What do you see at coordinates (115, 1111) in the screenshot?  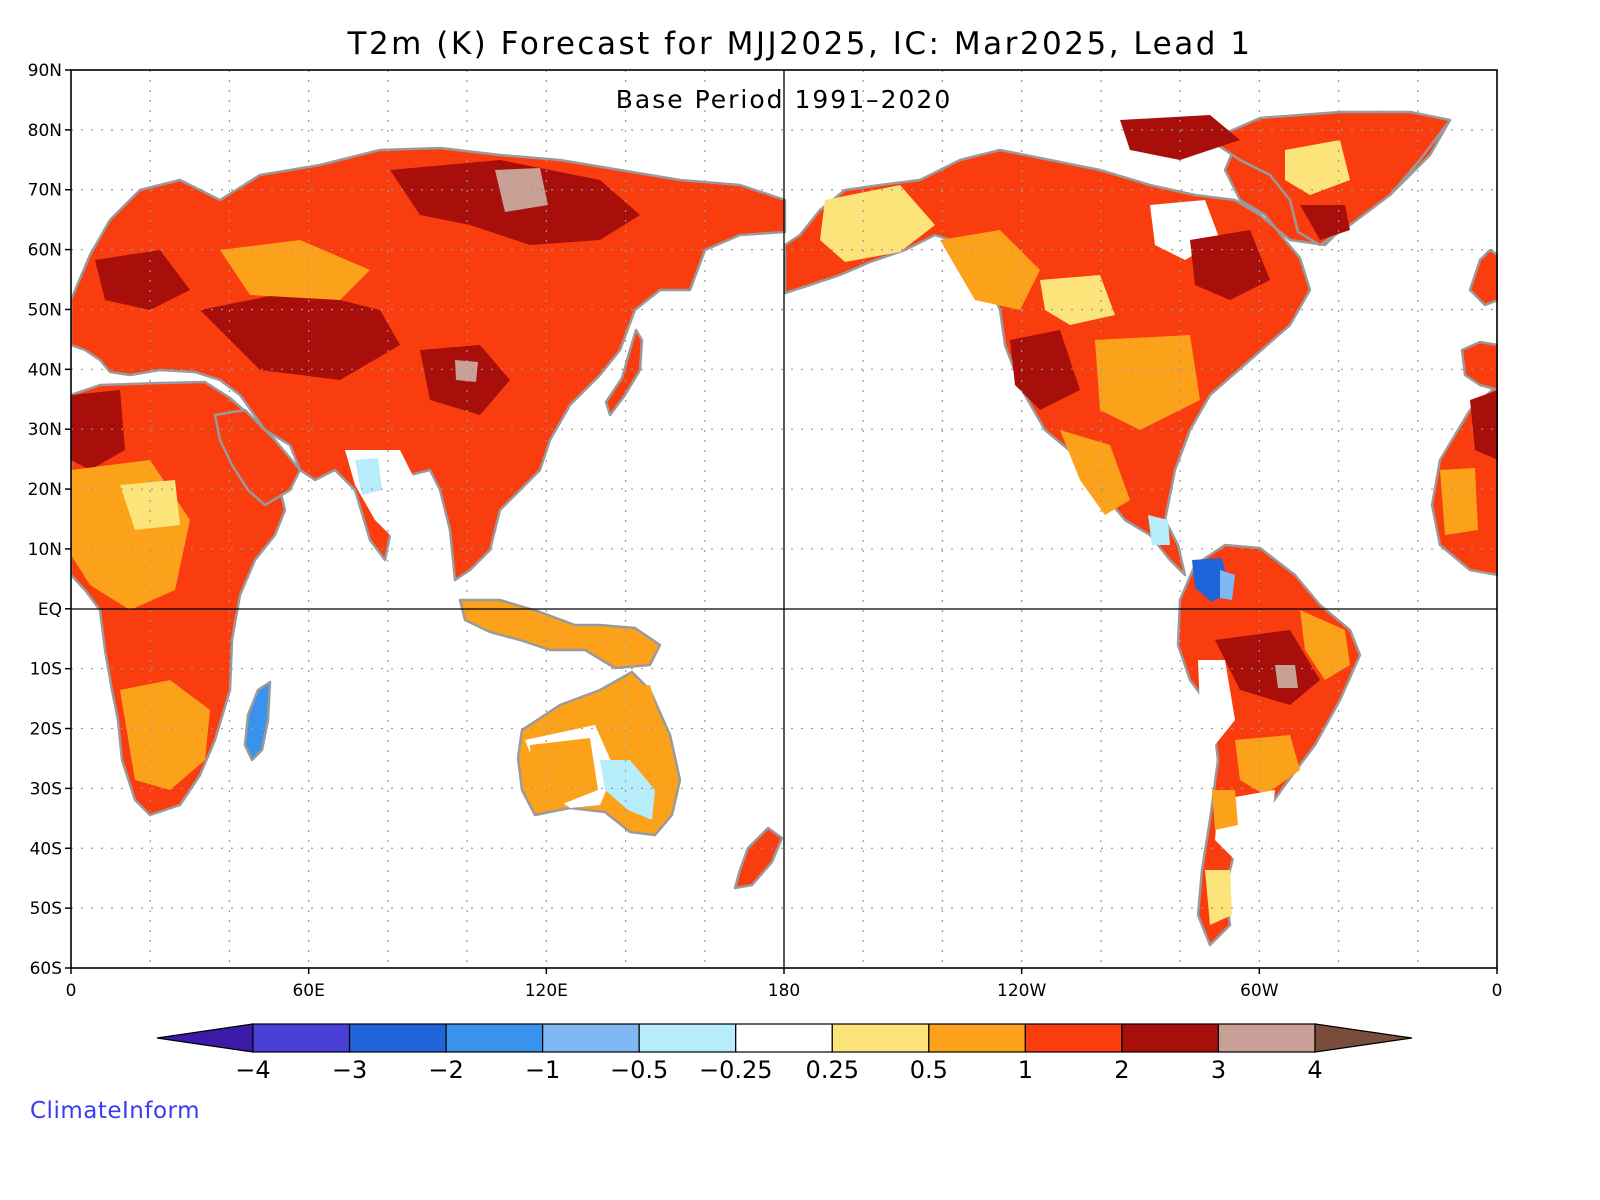 I see `brand-label: ClimateInform` at bounding box center [115, 1111].